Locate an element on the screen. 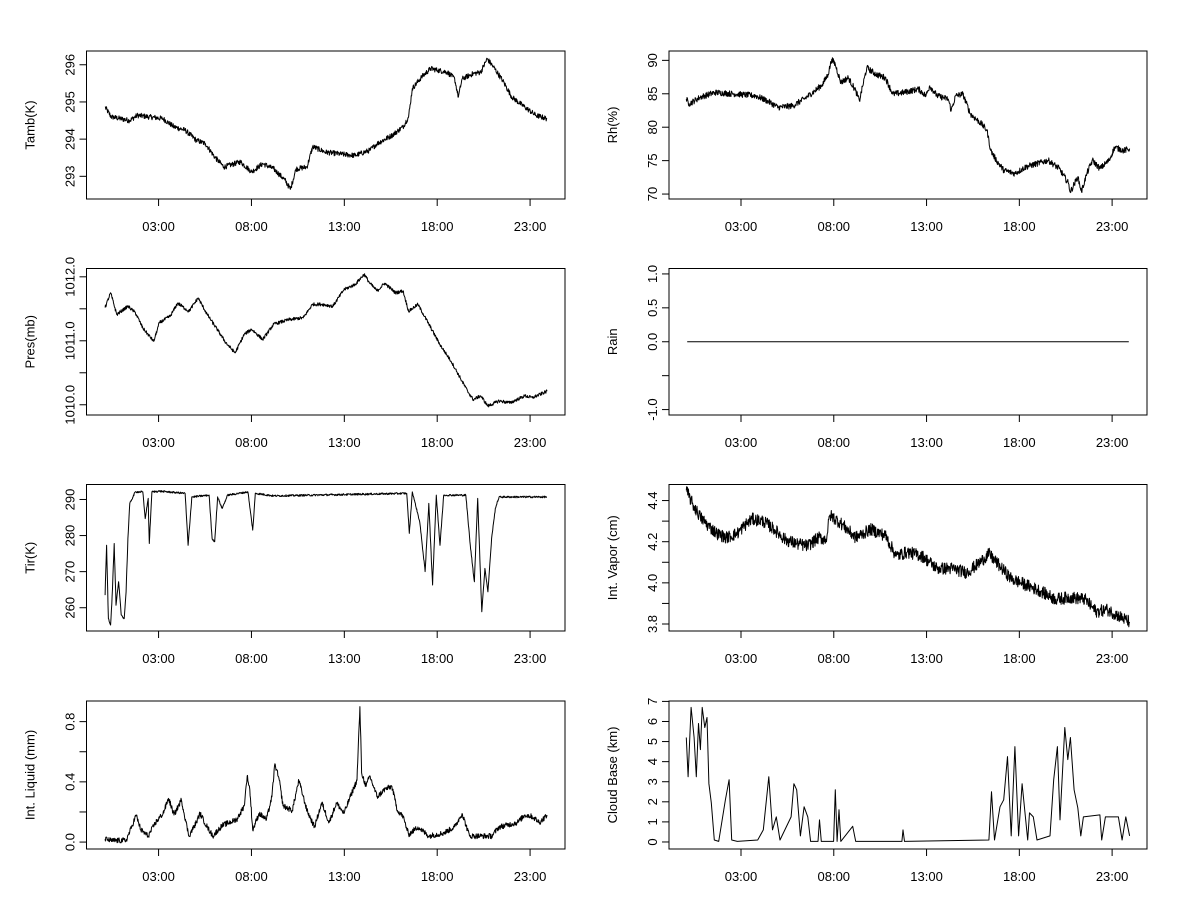 The width and height of the screenshot is (1200, 900). y-axis-title: Int. Liquid (mm) is located at coordinates (30, 775).